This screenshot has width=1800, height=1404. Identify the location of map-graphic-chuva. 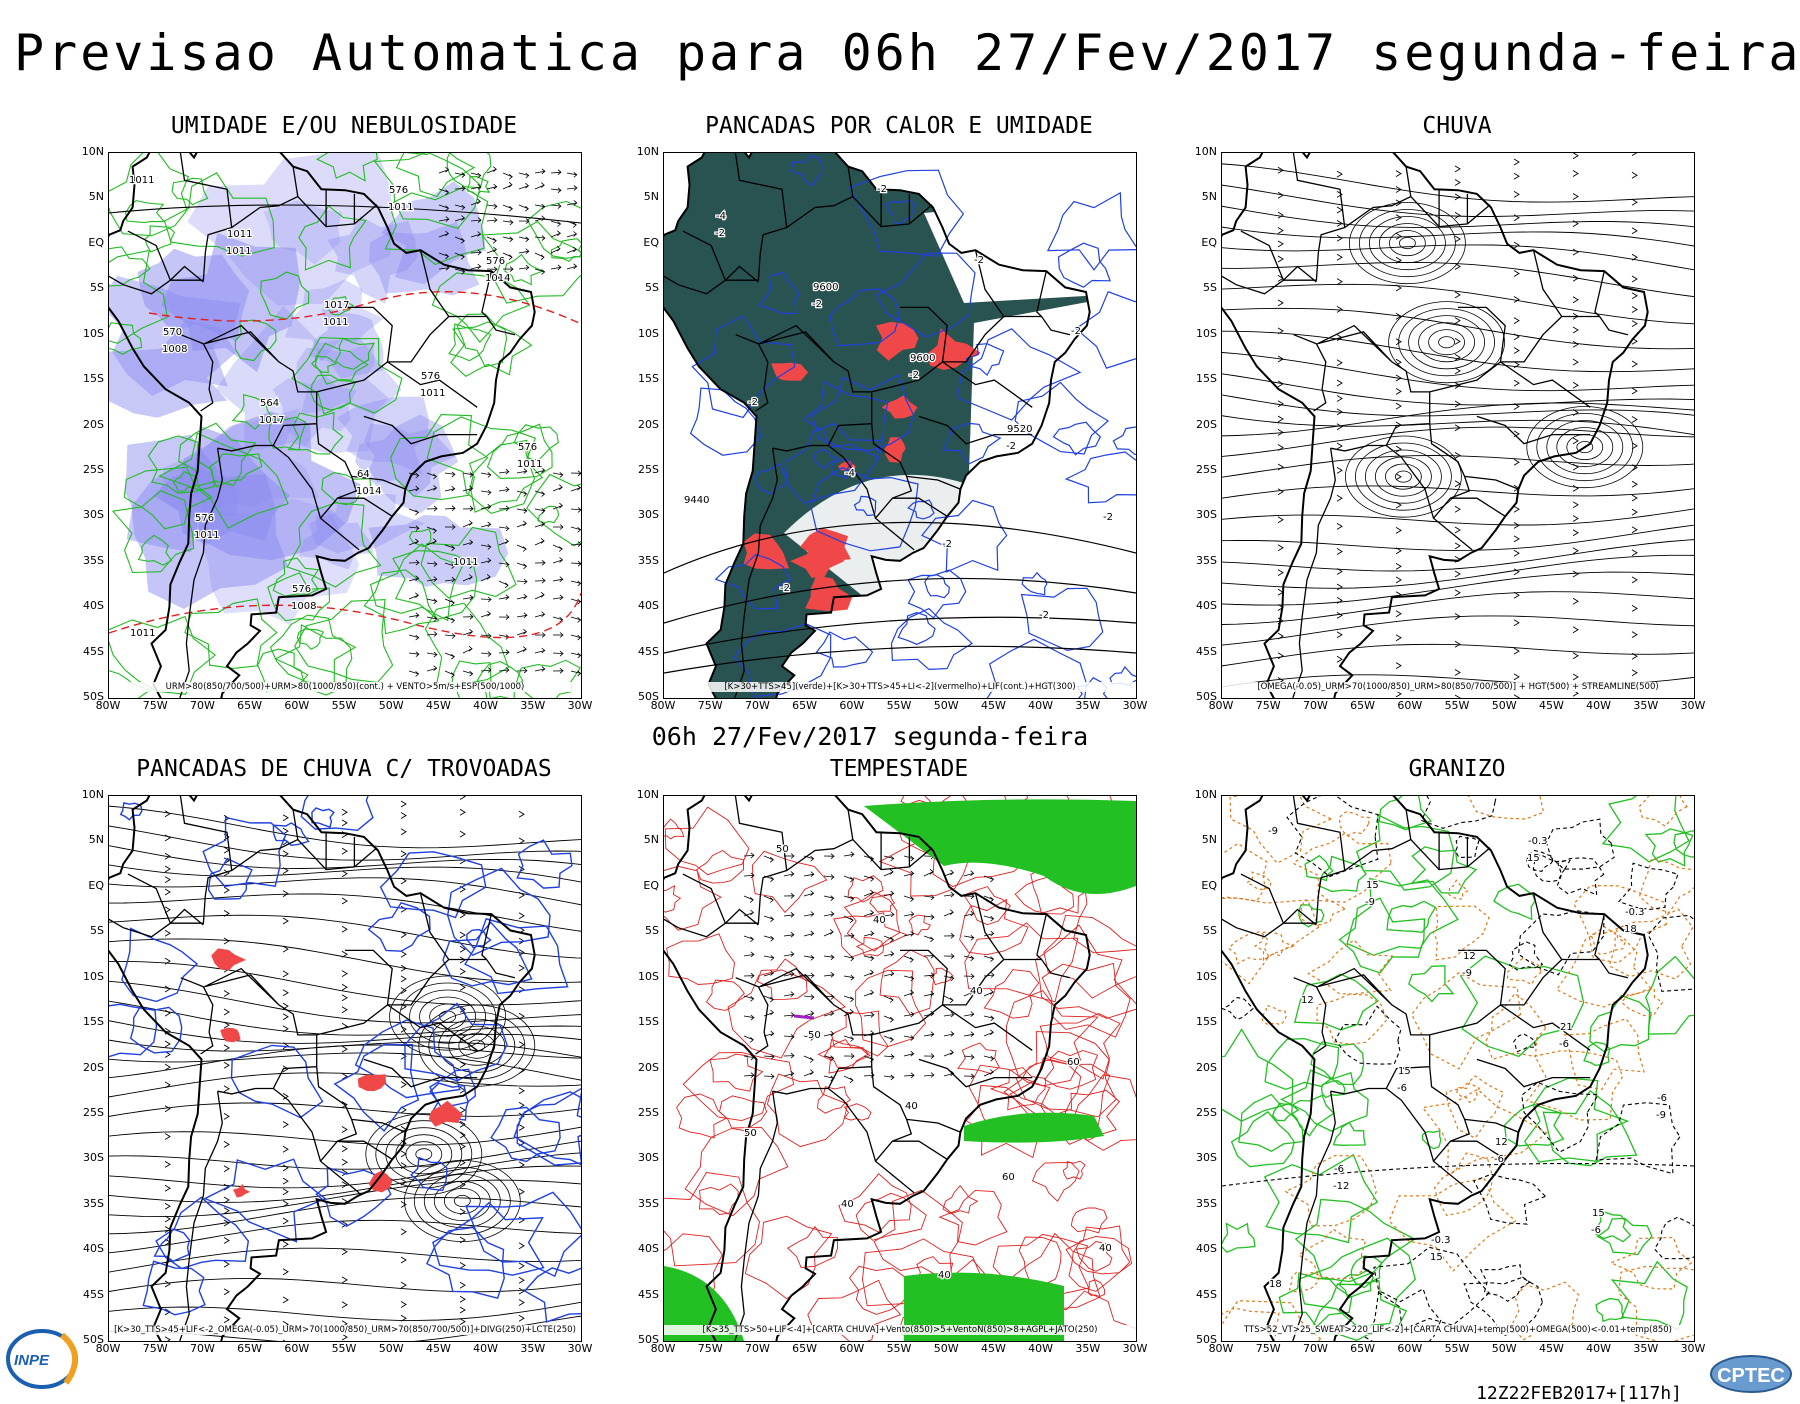
(1458, 425).